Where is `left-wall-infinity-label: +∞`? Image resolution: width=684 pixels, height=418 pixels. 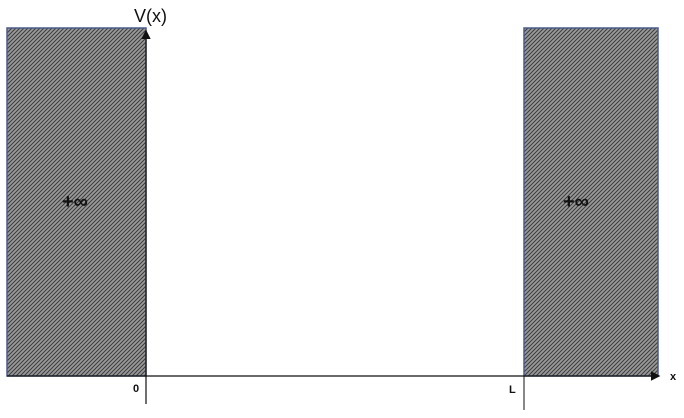
left-wall-infinity-label: +∞ is located at coordinates (75, 202).